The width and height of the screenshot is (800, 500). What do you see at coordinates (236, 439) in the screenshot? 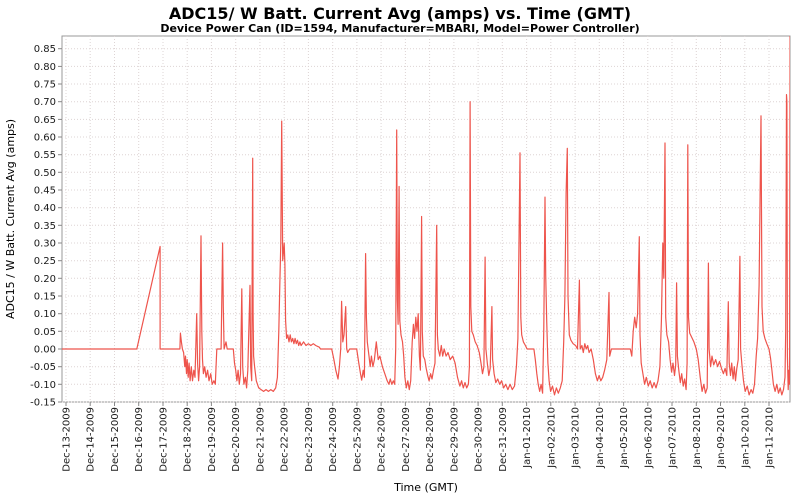
I see `x-tick-label: Dec-20-2009` at bounding box center [236, 439].